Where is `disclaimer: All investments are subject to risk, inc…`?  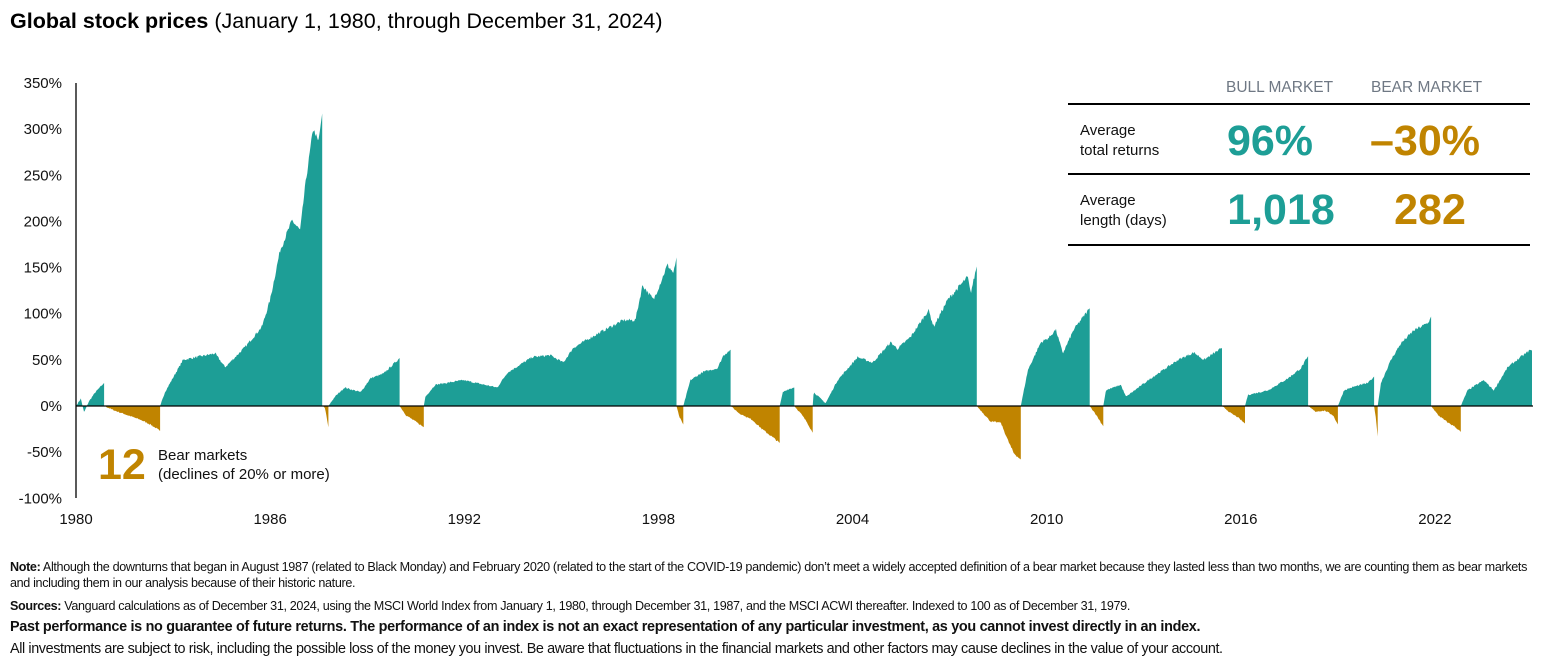 disclaimer: All investments are subject to risk, inc… is located at coordinates (616, 649).